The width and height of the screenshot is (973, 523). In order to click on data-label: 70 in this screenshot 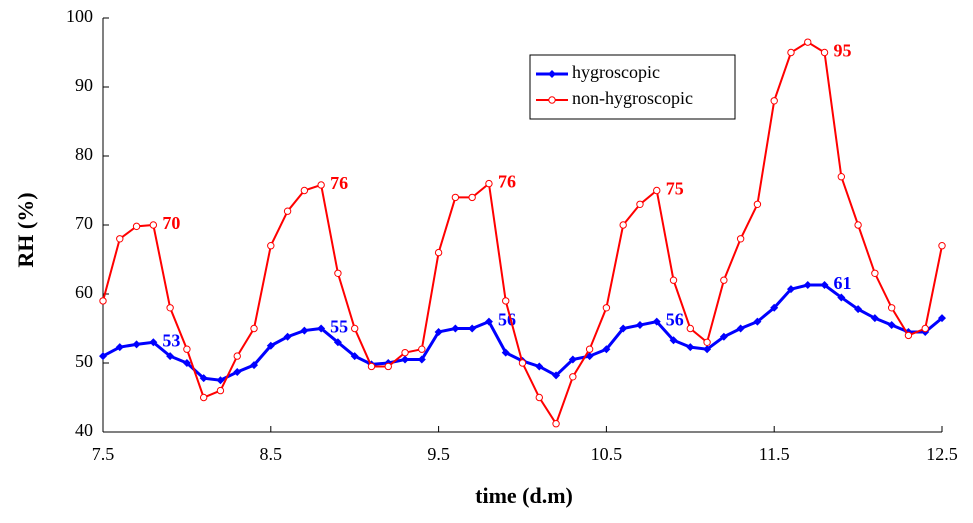, I will do `click(171, 223)`.